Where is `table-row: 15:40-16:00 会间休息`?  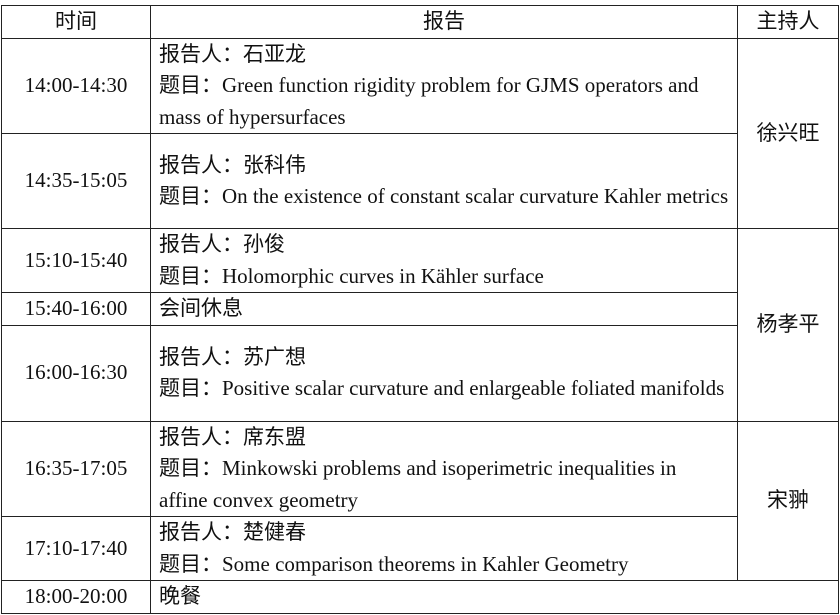
table-row: 15:40-16:00 会间休息 is located at coordinates (420, 309).